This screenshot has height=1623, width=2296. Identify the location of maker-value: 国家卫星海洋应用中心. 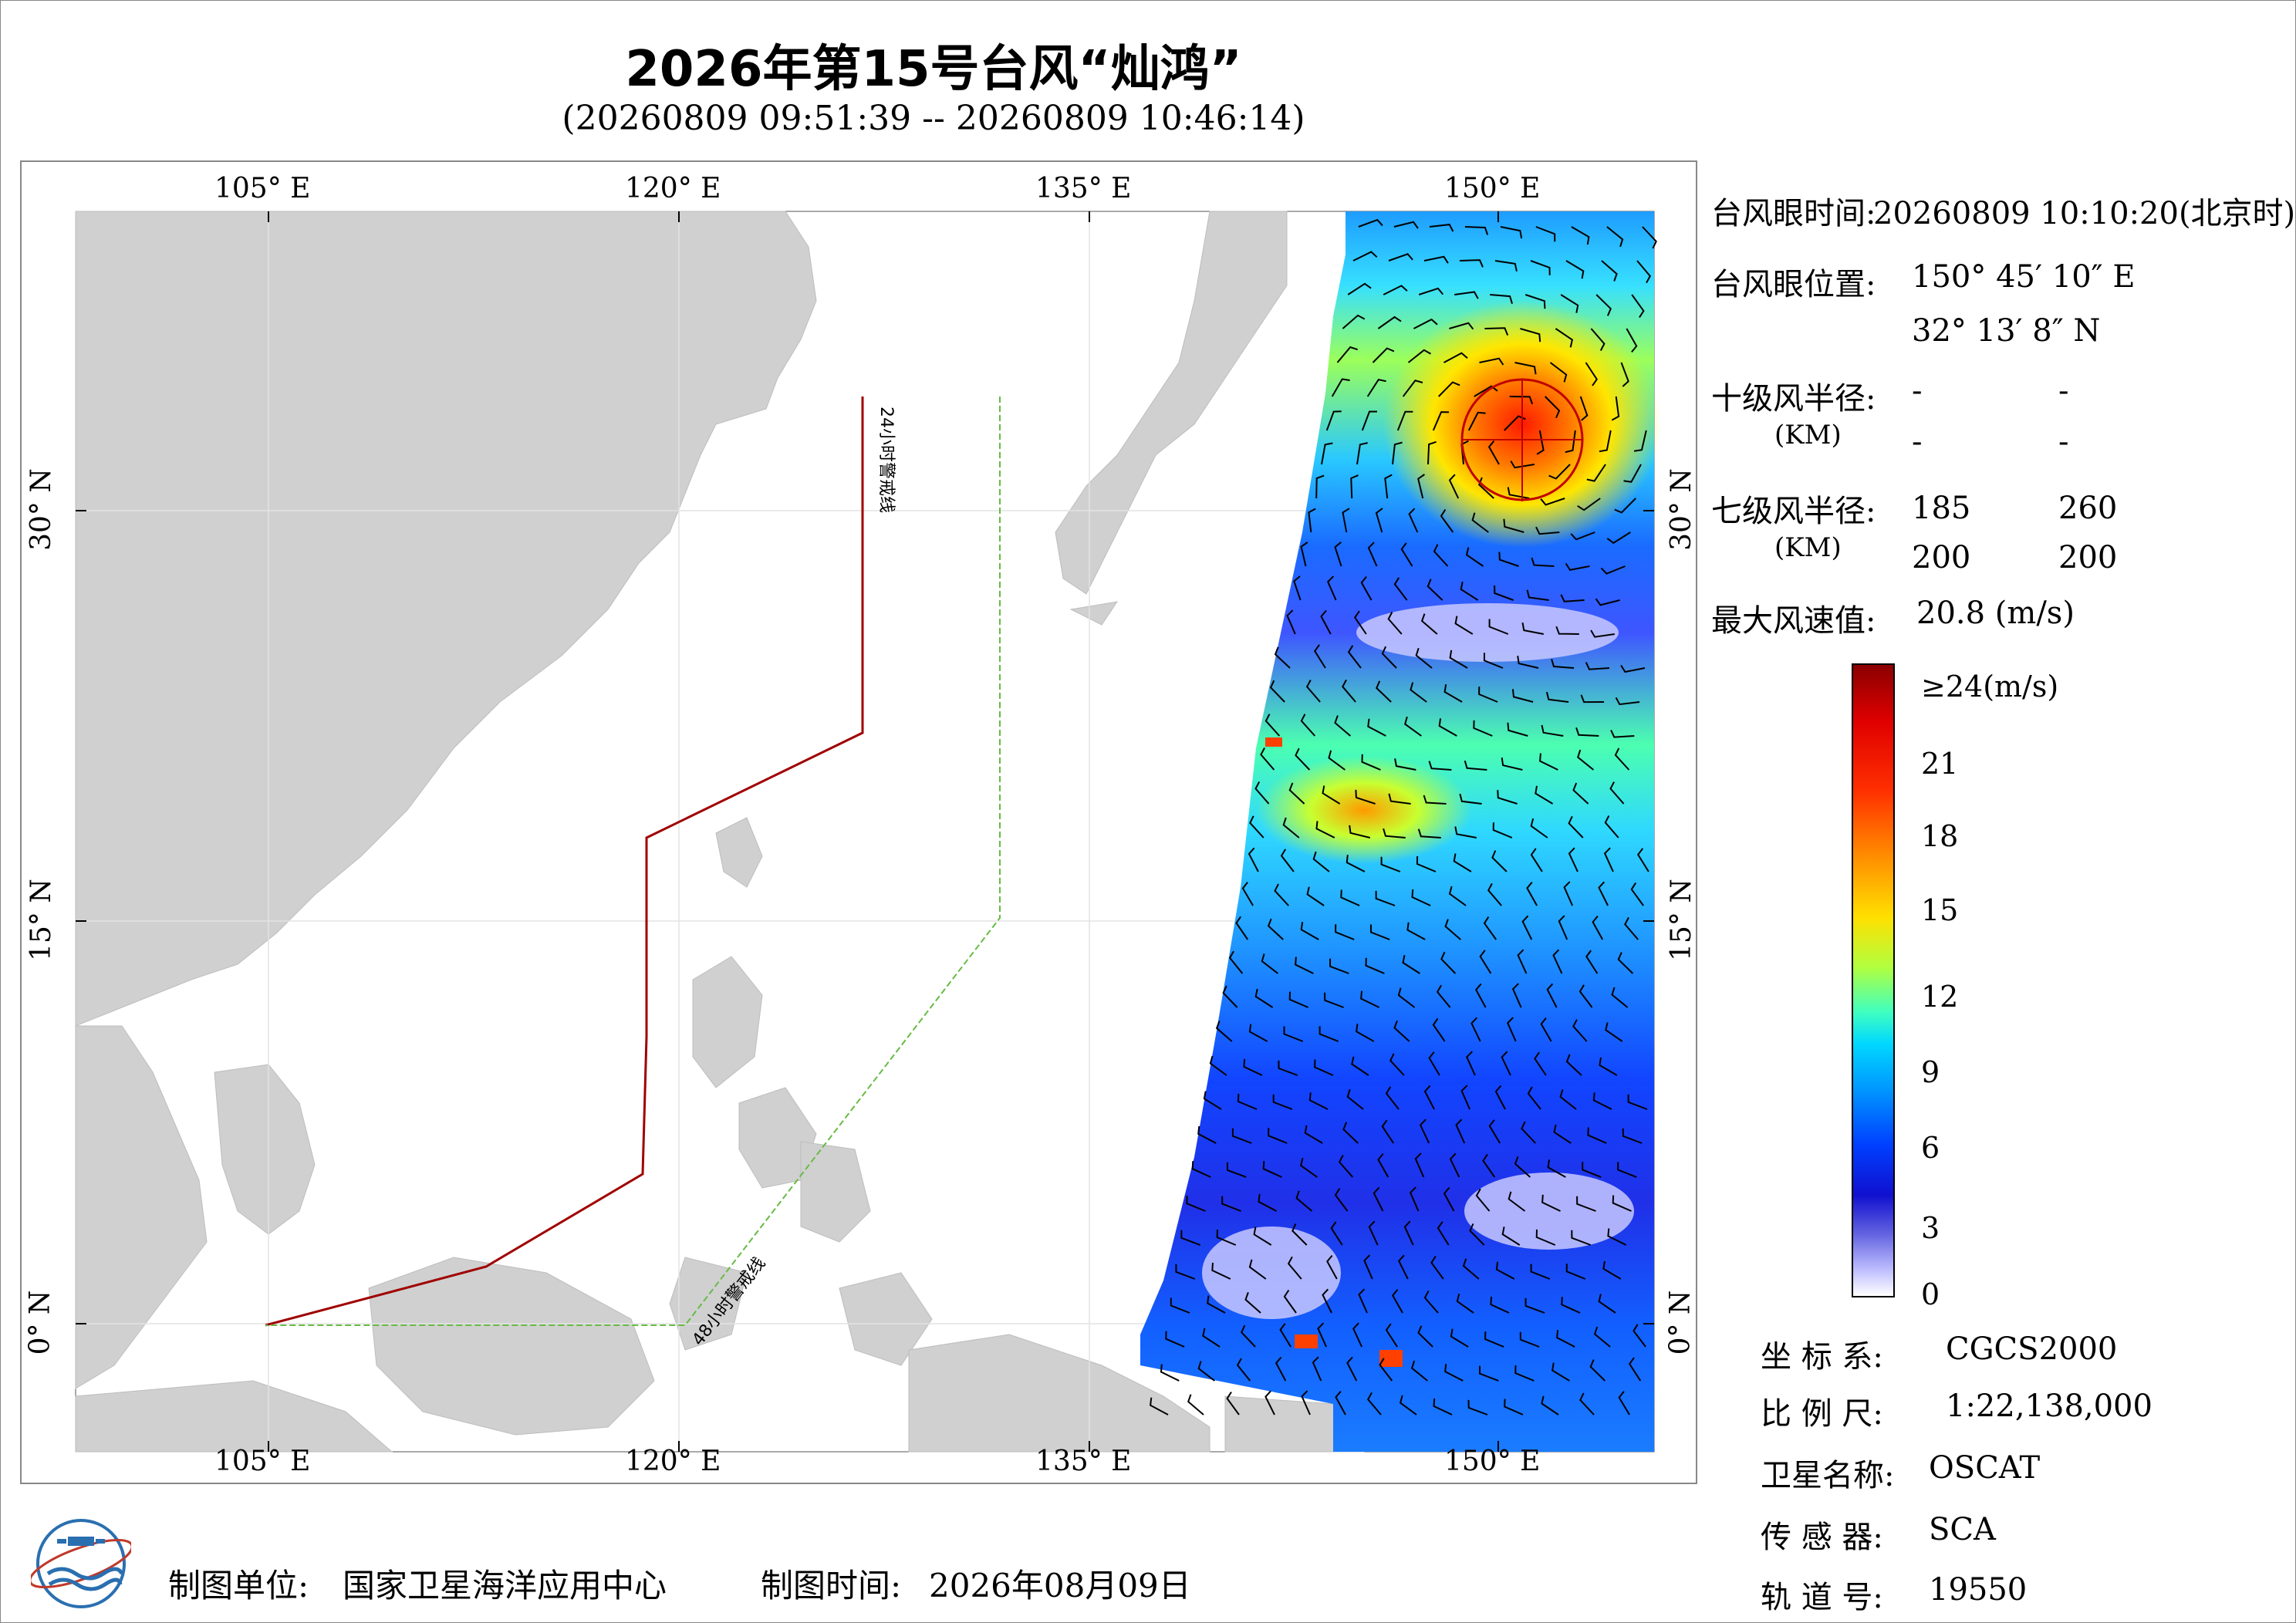
(505, 1585).